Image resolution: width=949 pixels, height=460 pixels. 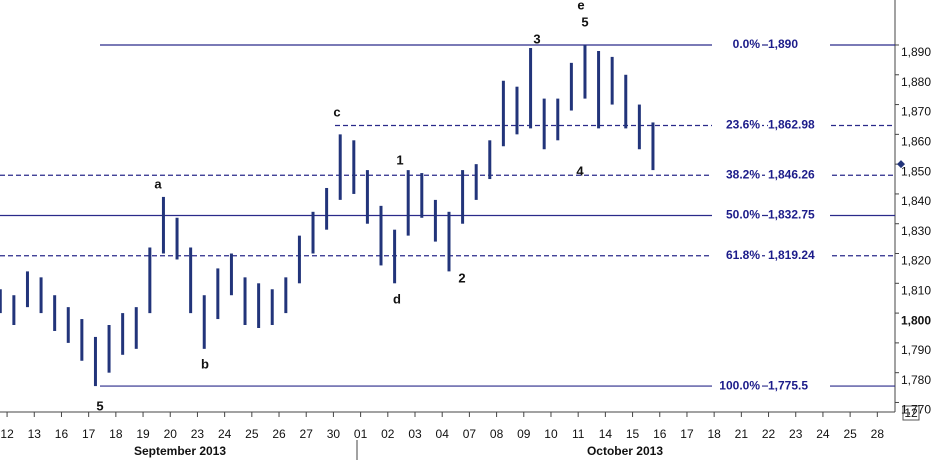 I want to click on corner-label: 12, so click(x=911, y=413).